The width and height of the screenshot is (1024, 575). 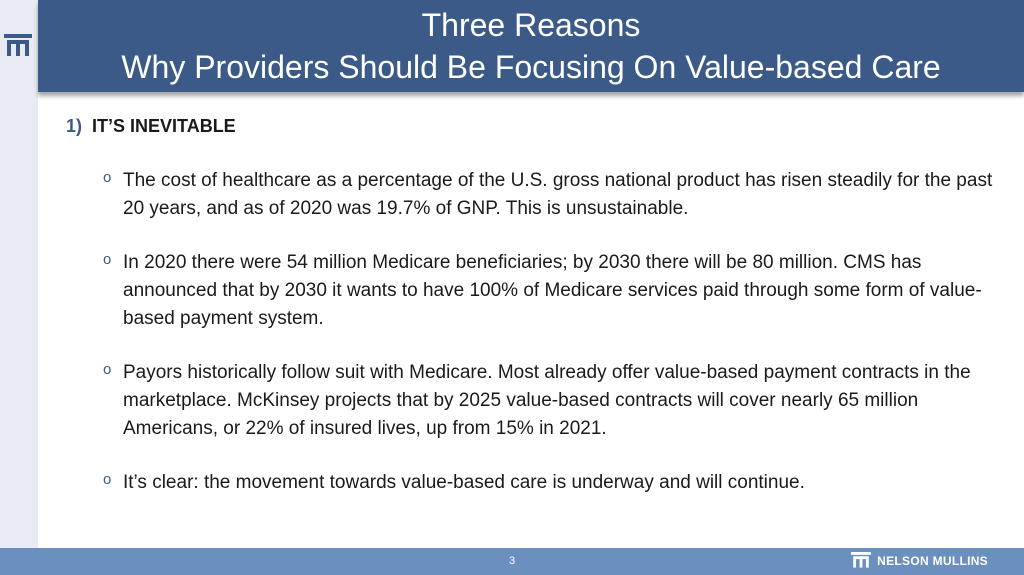 What do you see at coordinates (861, 560) in the screenshot?
I see `footer-logo-icon` at bounding box center [861, 560].